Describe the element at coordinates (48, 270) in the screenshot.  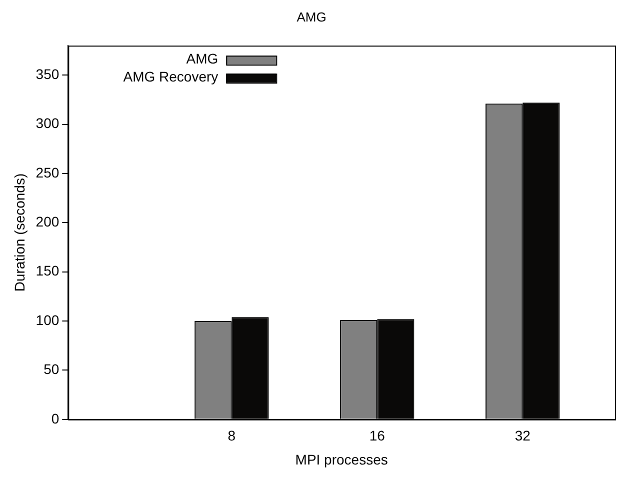
I see `y-tick-label: 150` at that location.